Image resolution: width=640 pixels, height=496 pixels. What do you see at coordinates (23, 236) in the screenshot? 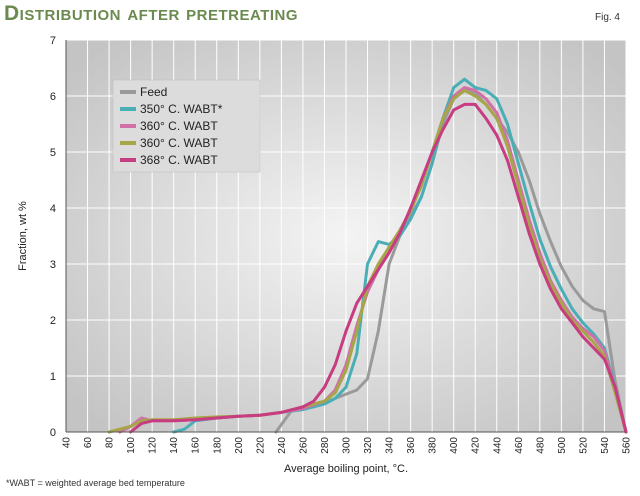
I see `y-axis-label: Fraction, wt %` at bounding box center [23, 236].